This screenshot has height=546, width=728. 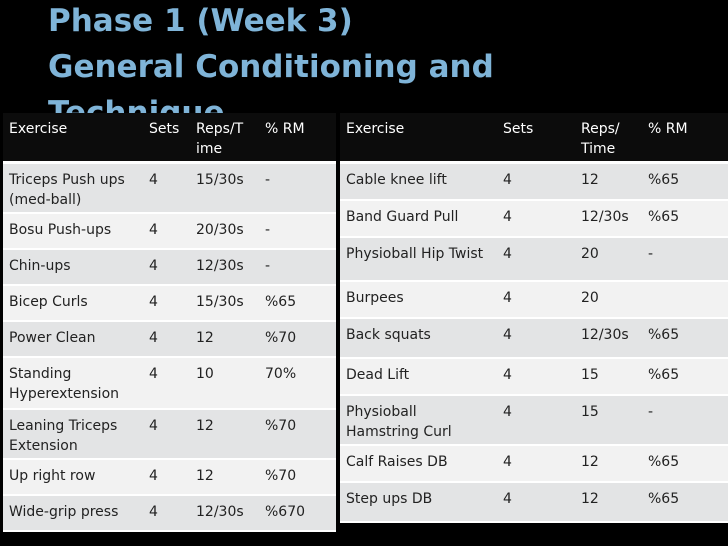 What do you see at coordinates (418, 299) in the screenshot?
I see `exercise-cell: Burpees` at bounding box center [418, 299].